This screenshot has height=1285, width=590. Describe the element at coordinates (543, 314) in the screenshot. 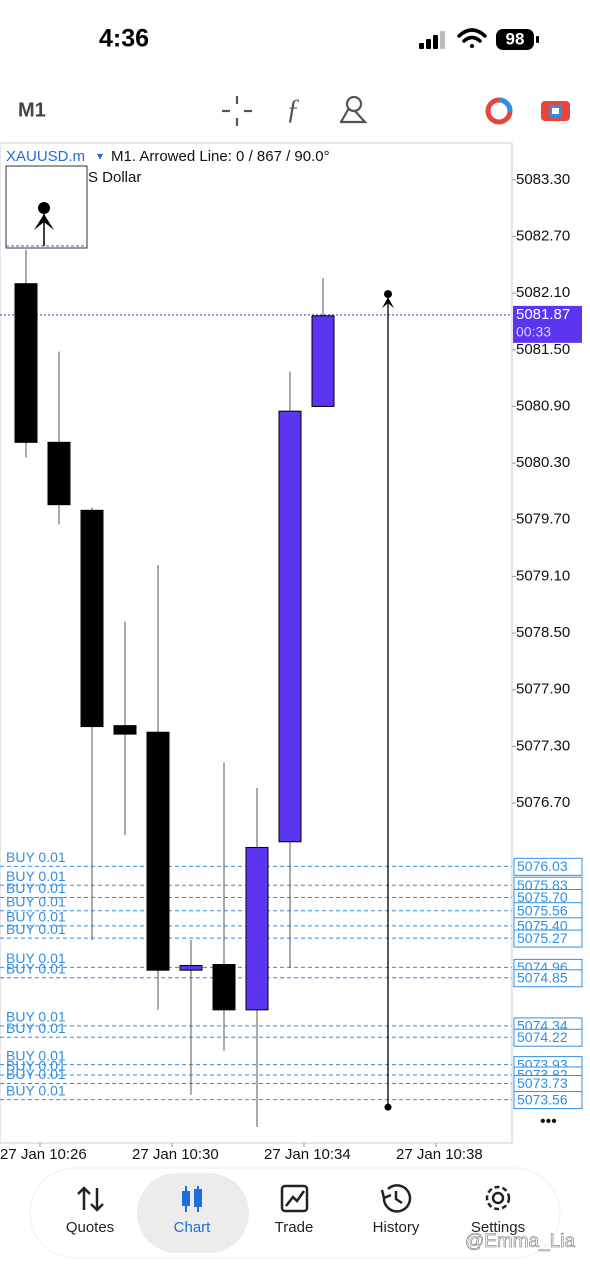

I see `current-price-label: 5081.87` at that location.